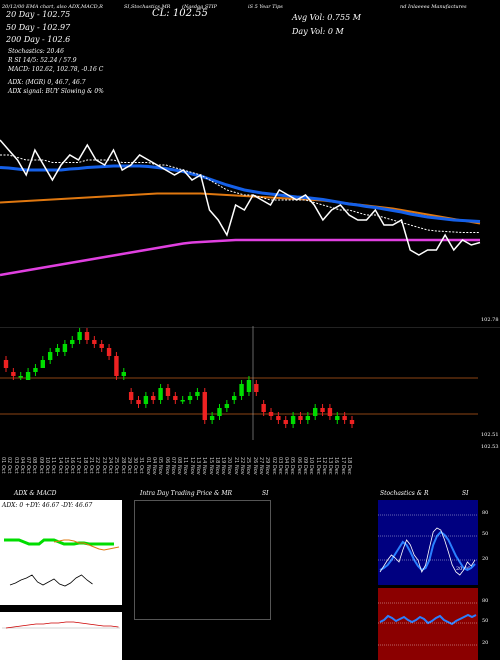  Describe the element at coordinates (463, 569) in the screenshot. I see `stoch-value-label: 20.46` at that location.